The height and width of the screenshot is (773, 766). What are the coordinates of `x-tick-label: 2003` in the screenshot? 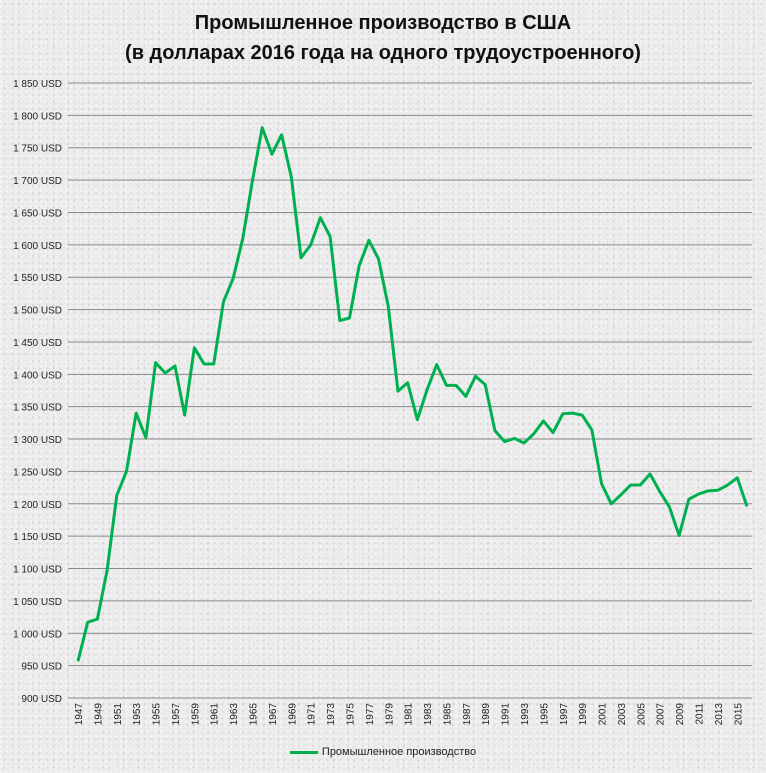 It's located at (622, 714).